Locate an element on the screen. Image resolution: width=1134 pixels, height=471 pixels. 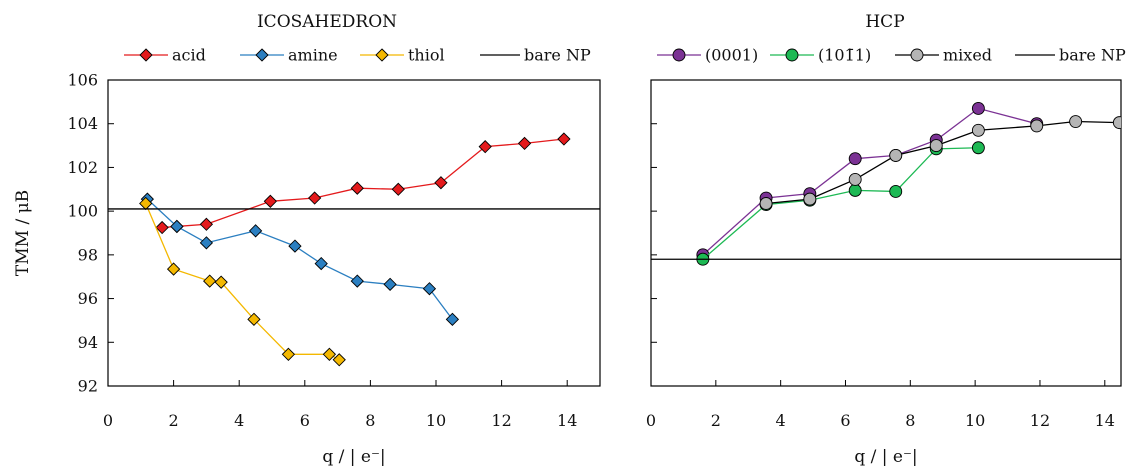
legend-item-amine: amine is located at coordinates (289, 55).